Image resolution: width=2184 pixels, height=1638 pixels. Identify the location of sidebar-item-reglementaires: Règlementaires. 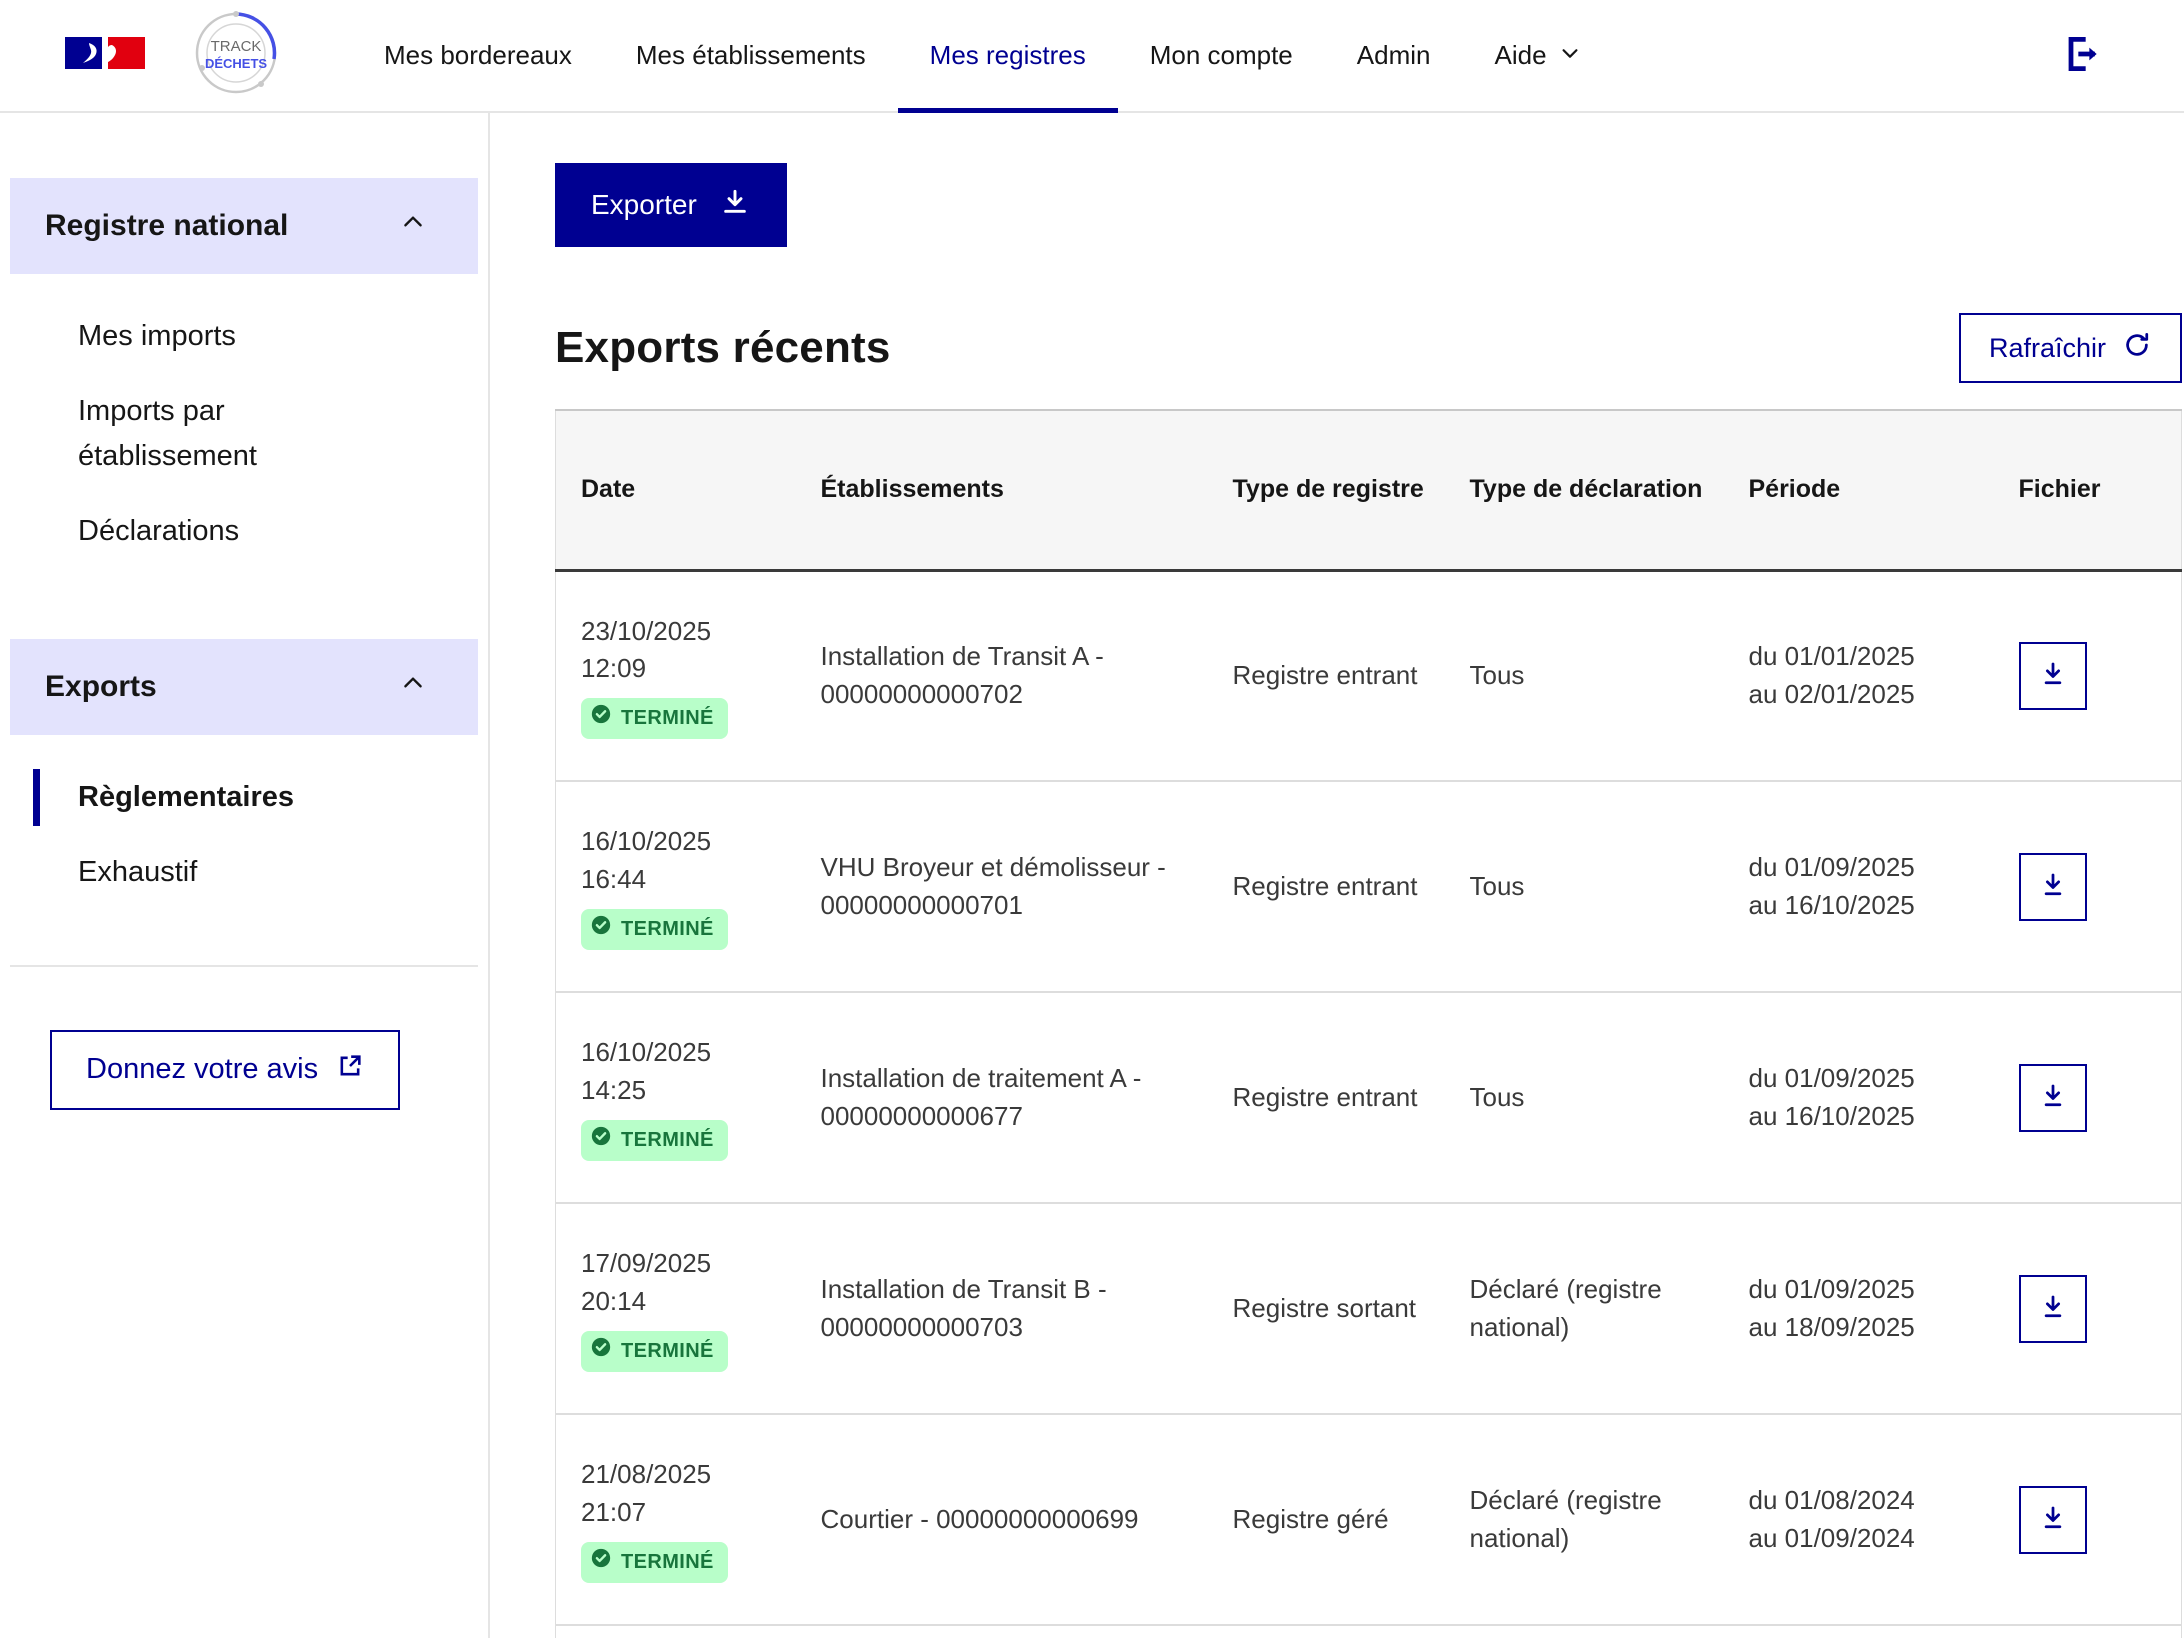
(210, 797).